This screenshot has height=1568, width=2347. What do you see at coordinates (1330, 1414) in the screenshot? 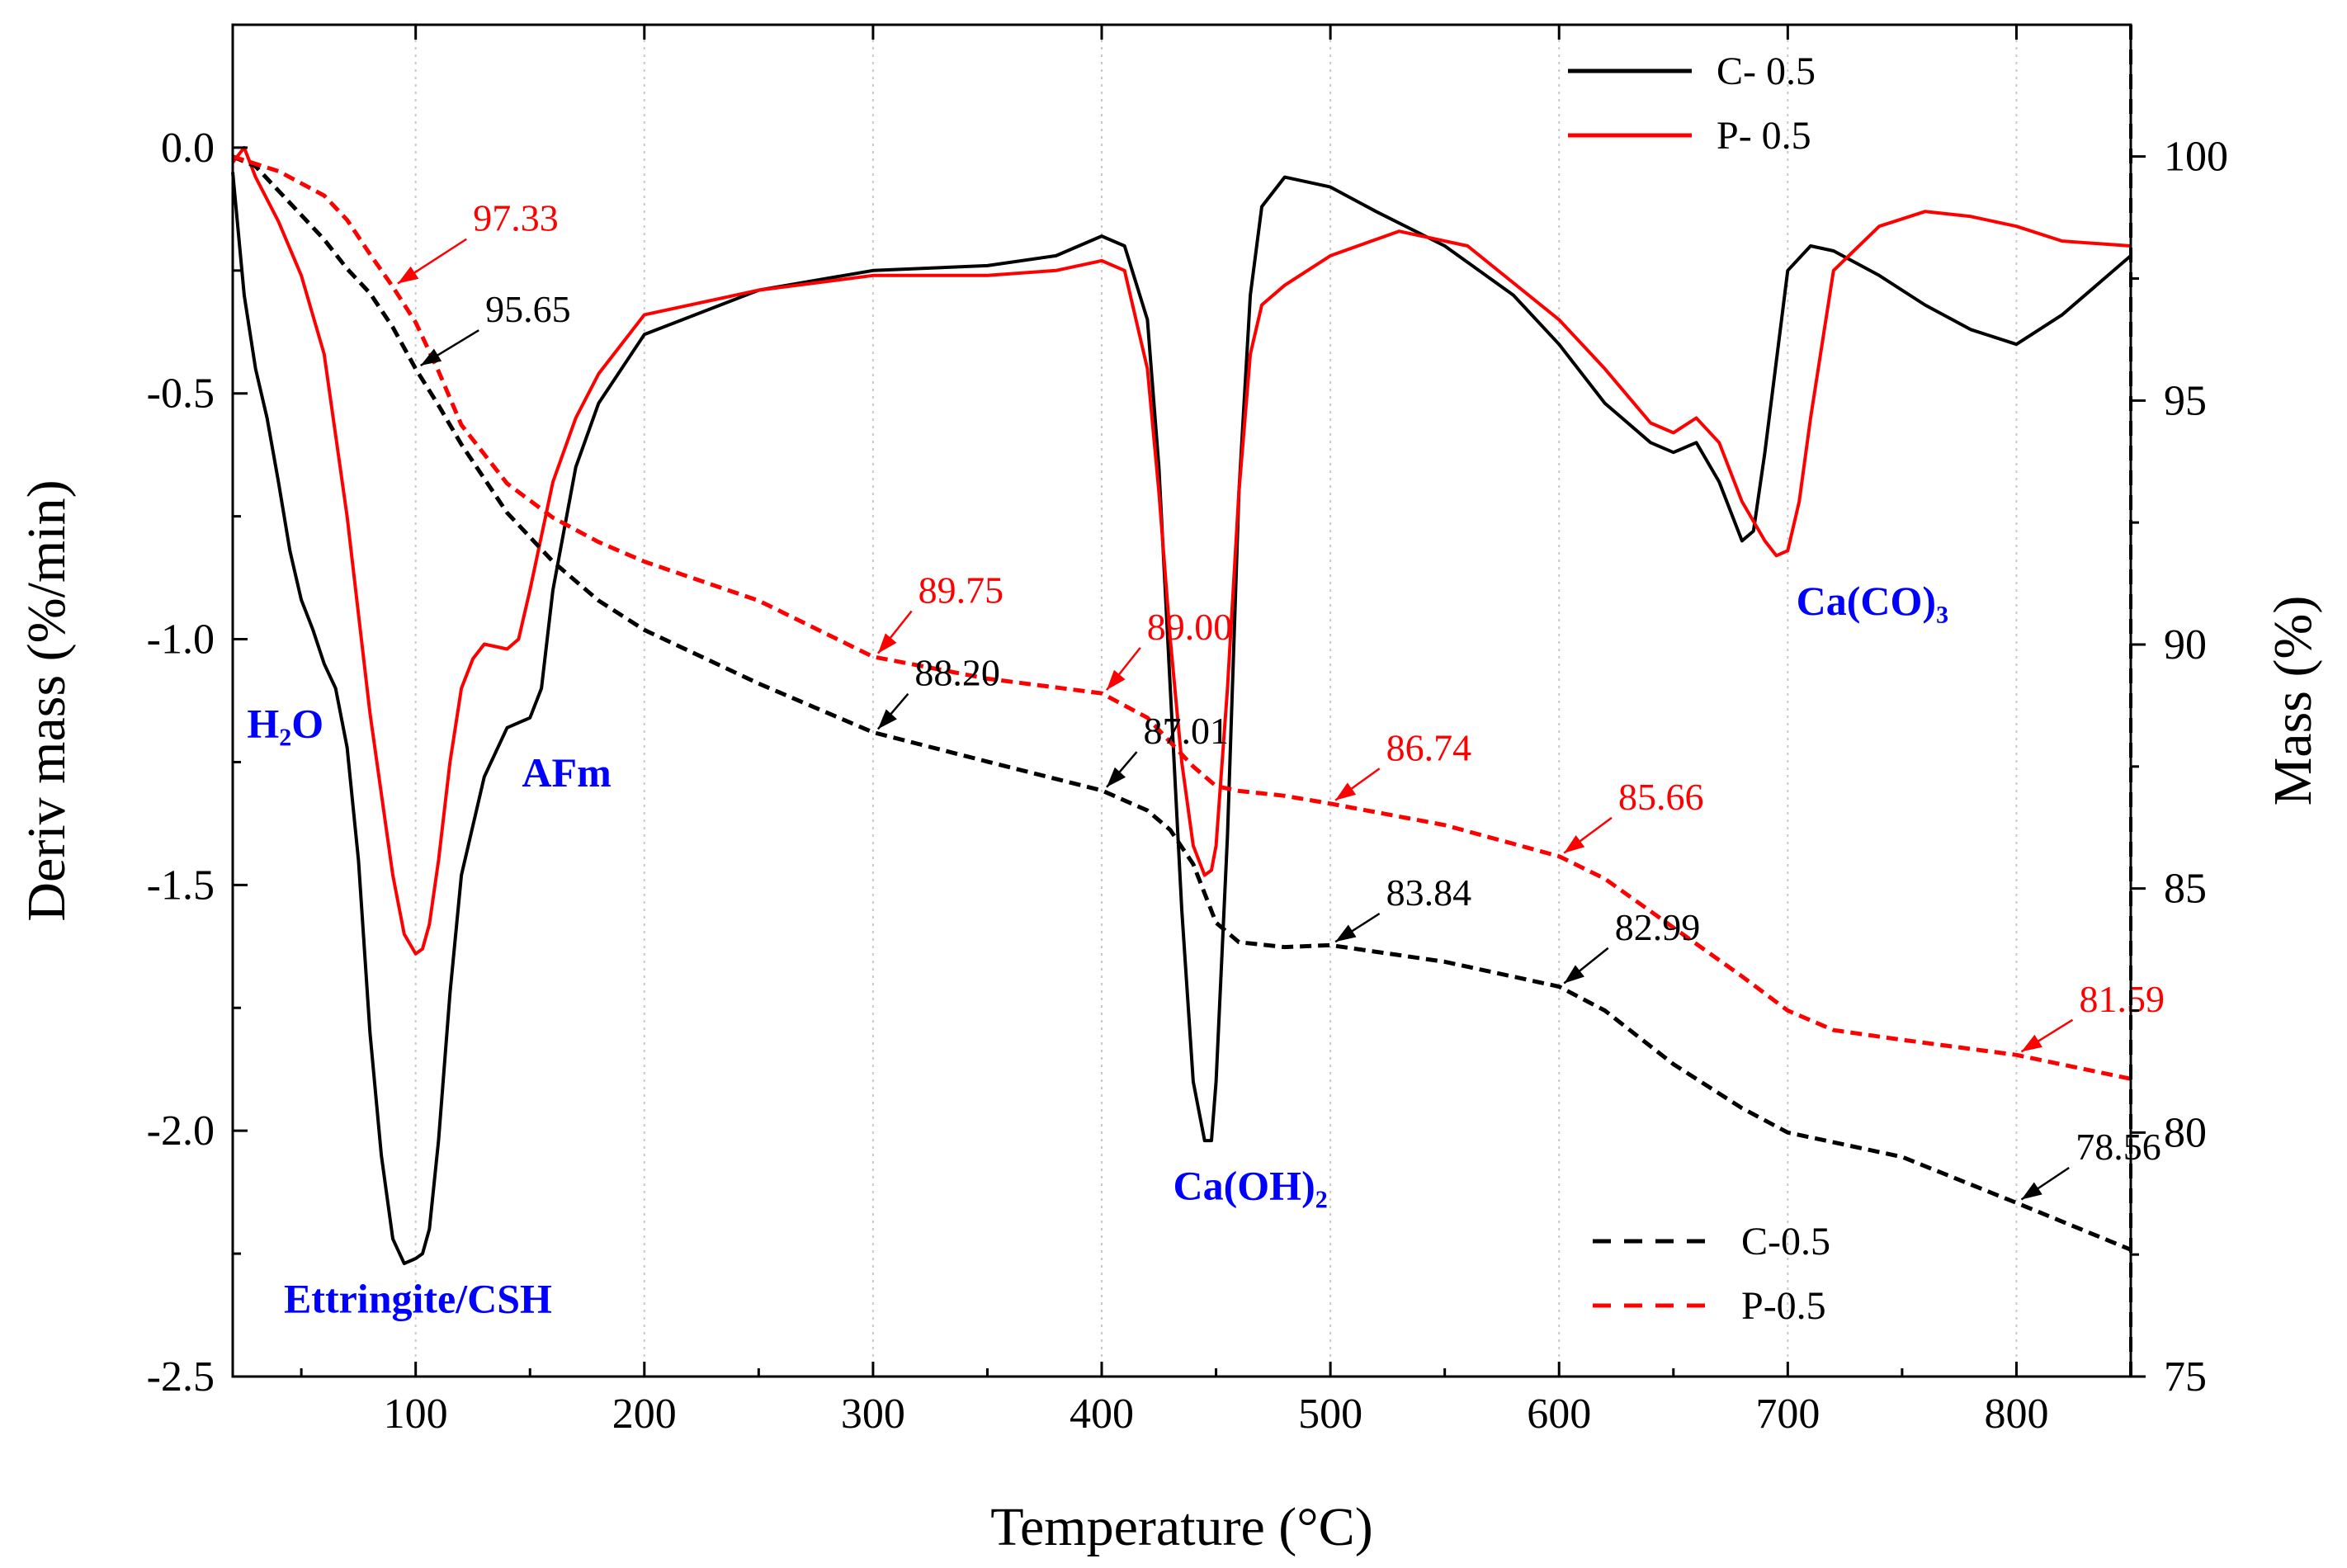
I see `x-tick-label: 500` at bounding box center [1330, 1414].